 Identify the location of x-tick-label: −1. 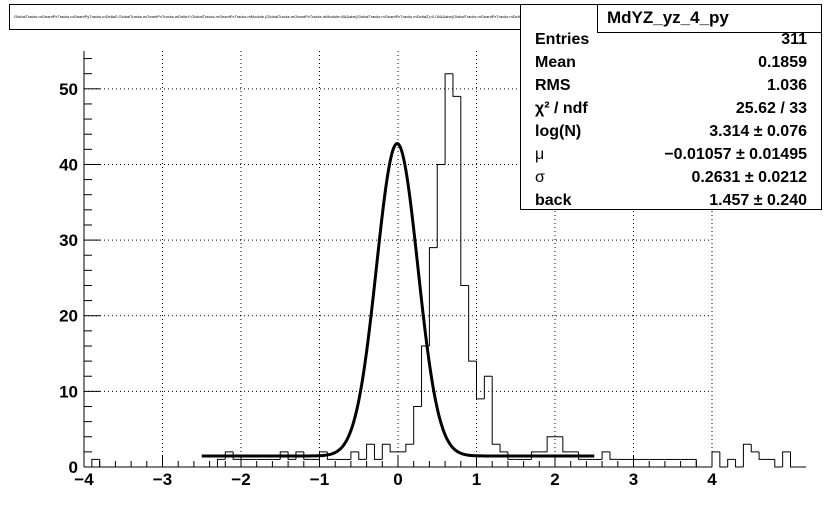
(319, 479).